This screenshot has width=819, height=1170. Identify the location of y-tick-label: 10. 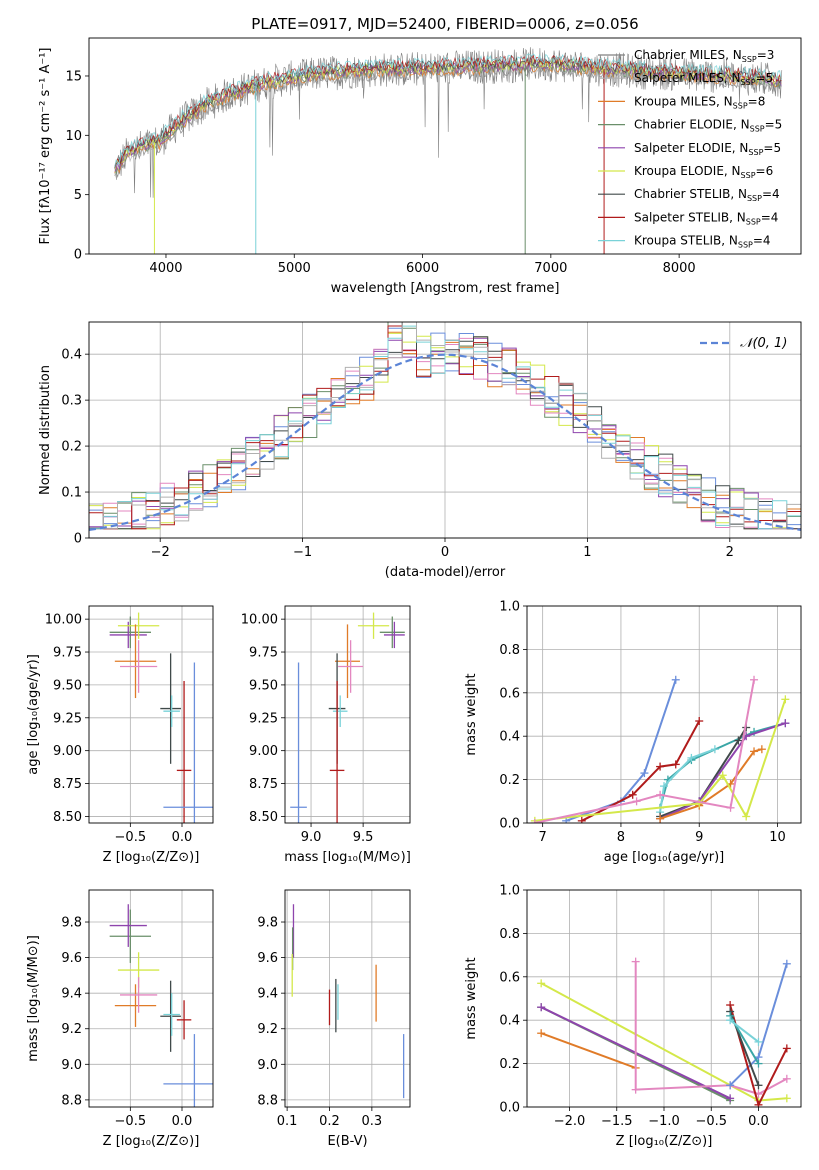
(73, 136).